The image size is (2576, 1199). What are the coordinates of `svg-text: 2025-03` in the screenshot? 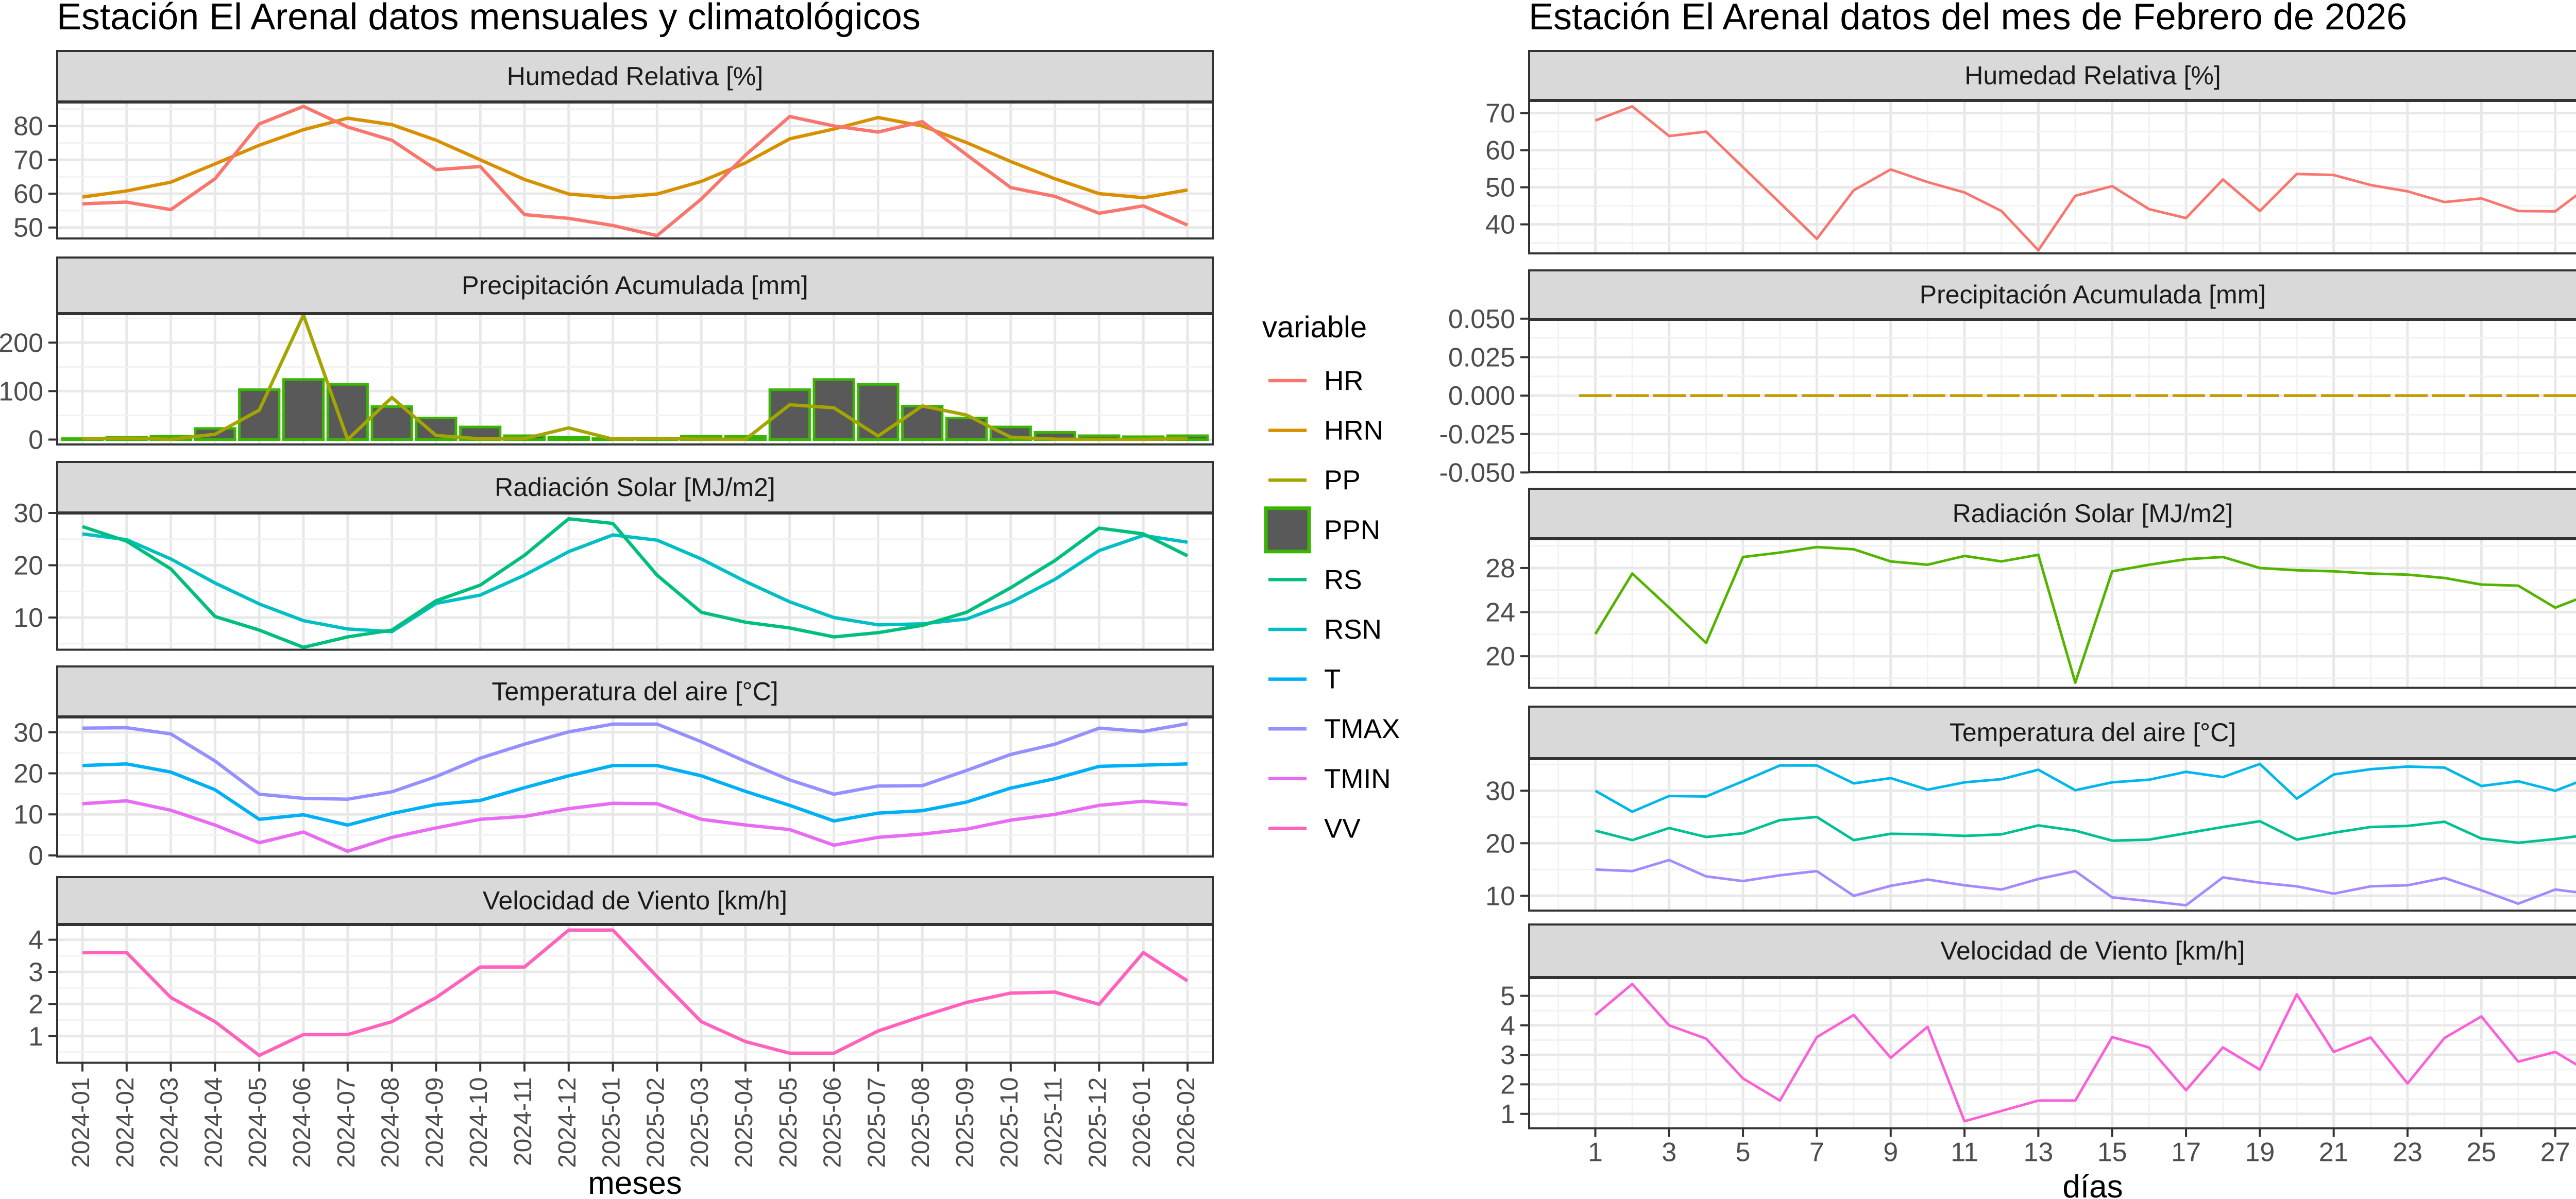 It's located at (700, 1122).